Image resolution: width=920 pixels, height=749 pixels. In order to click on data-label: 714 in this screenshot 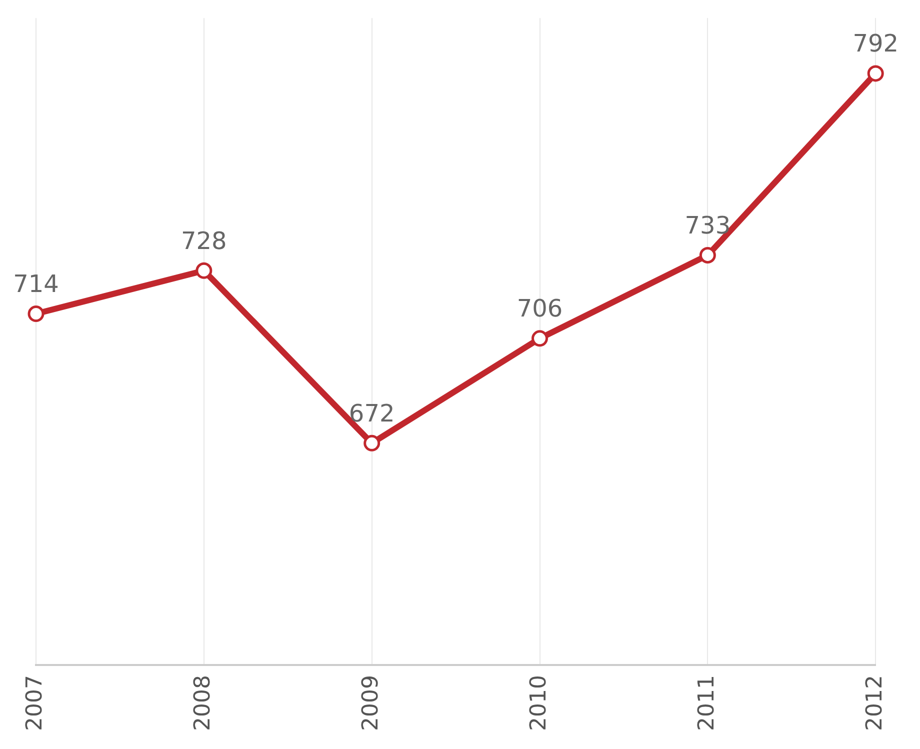, I will do `click(36, 284)`.